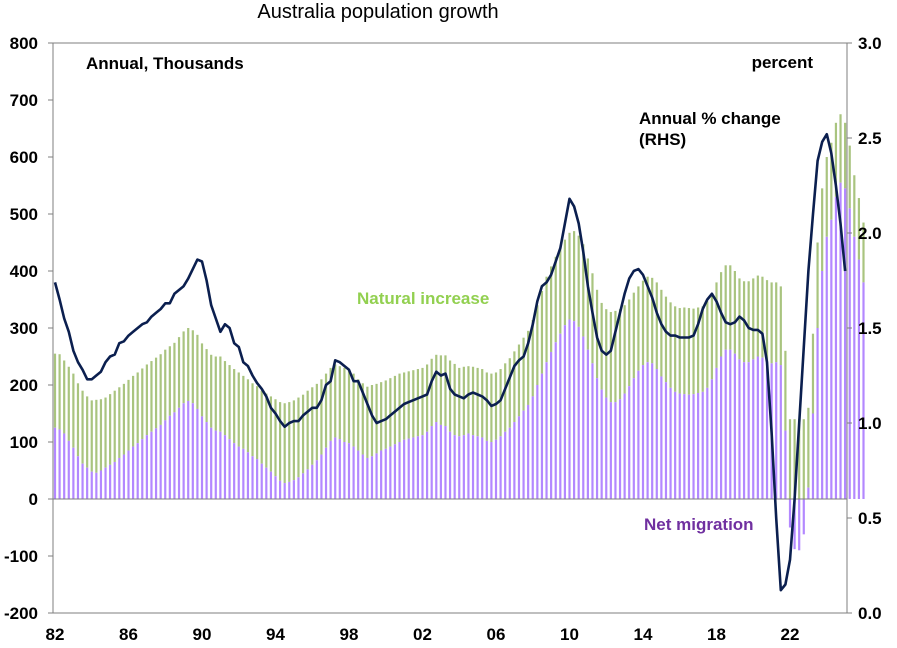 Image resolution: width=897 pixels, height=648 pixels. I want to click on right-axis-ticks: 3.0 2.5 2.0 1.5 1.0 0.5 0.0, so click(864, 328).